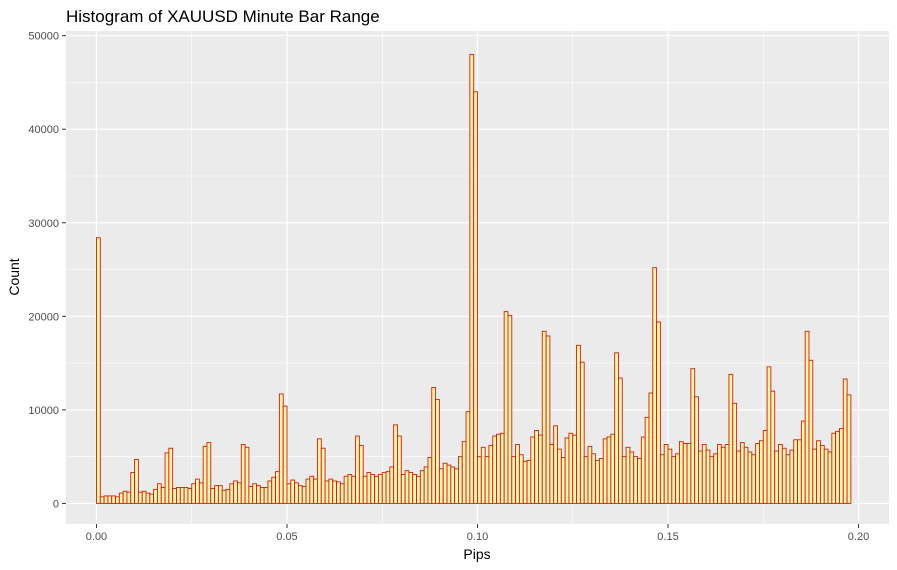 The height and width of the screenshot is (570, 897). Describe the element at coordinates (43, 224) in the screenshot. I see `y-tick-label: 30000` at that location.